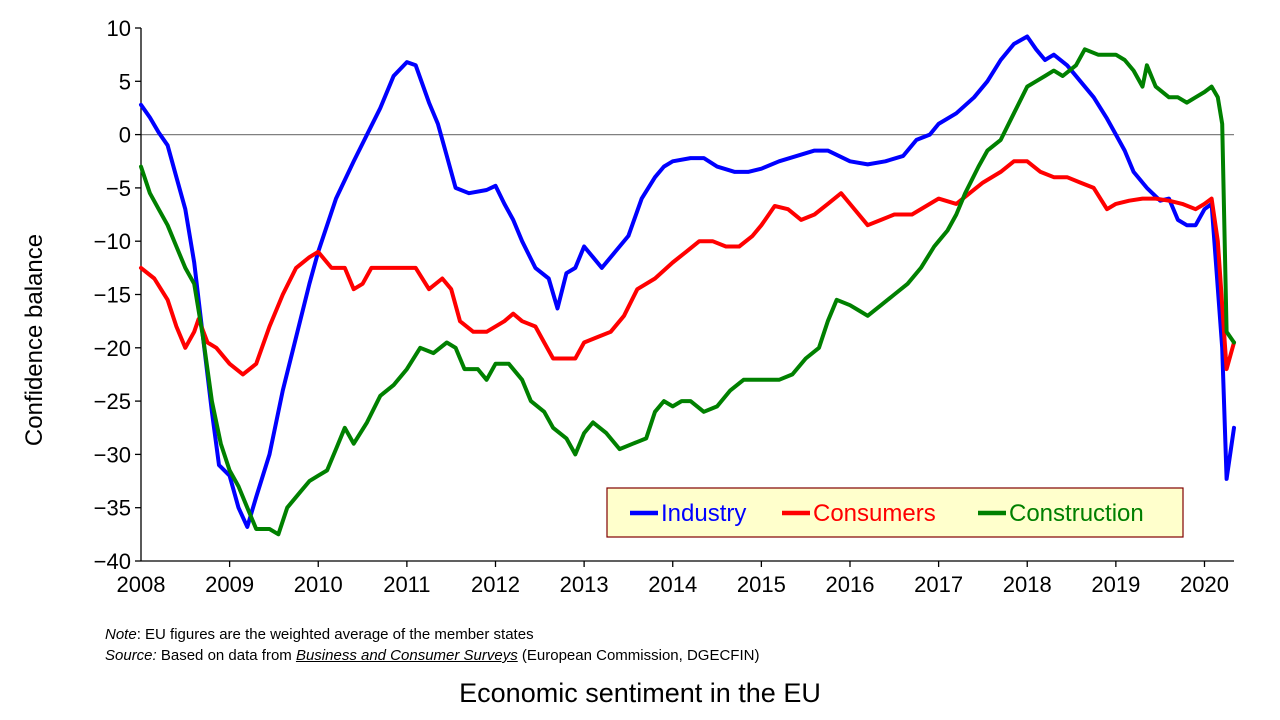  I want to click on x-tick-label: 2017, so click(938, 584).